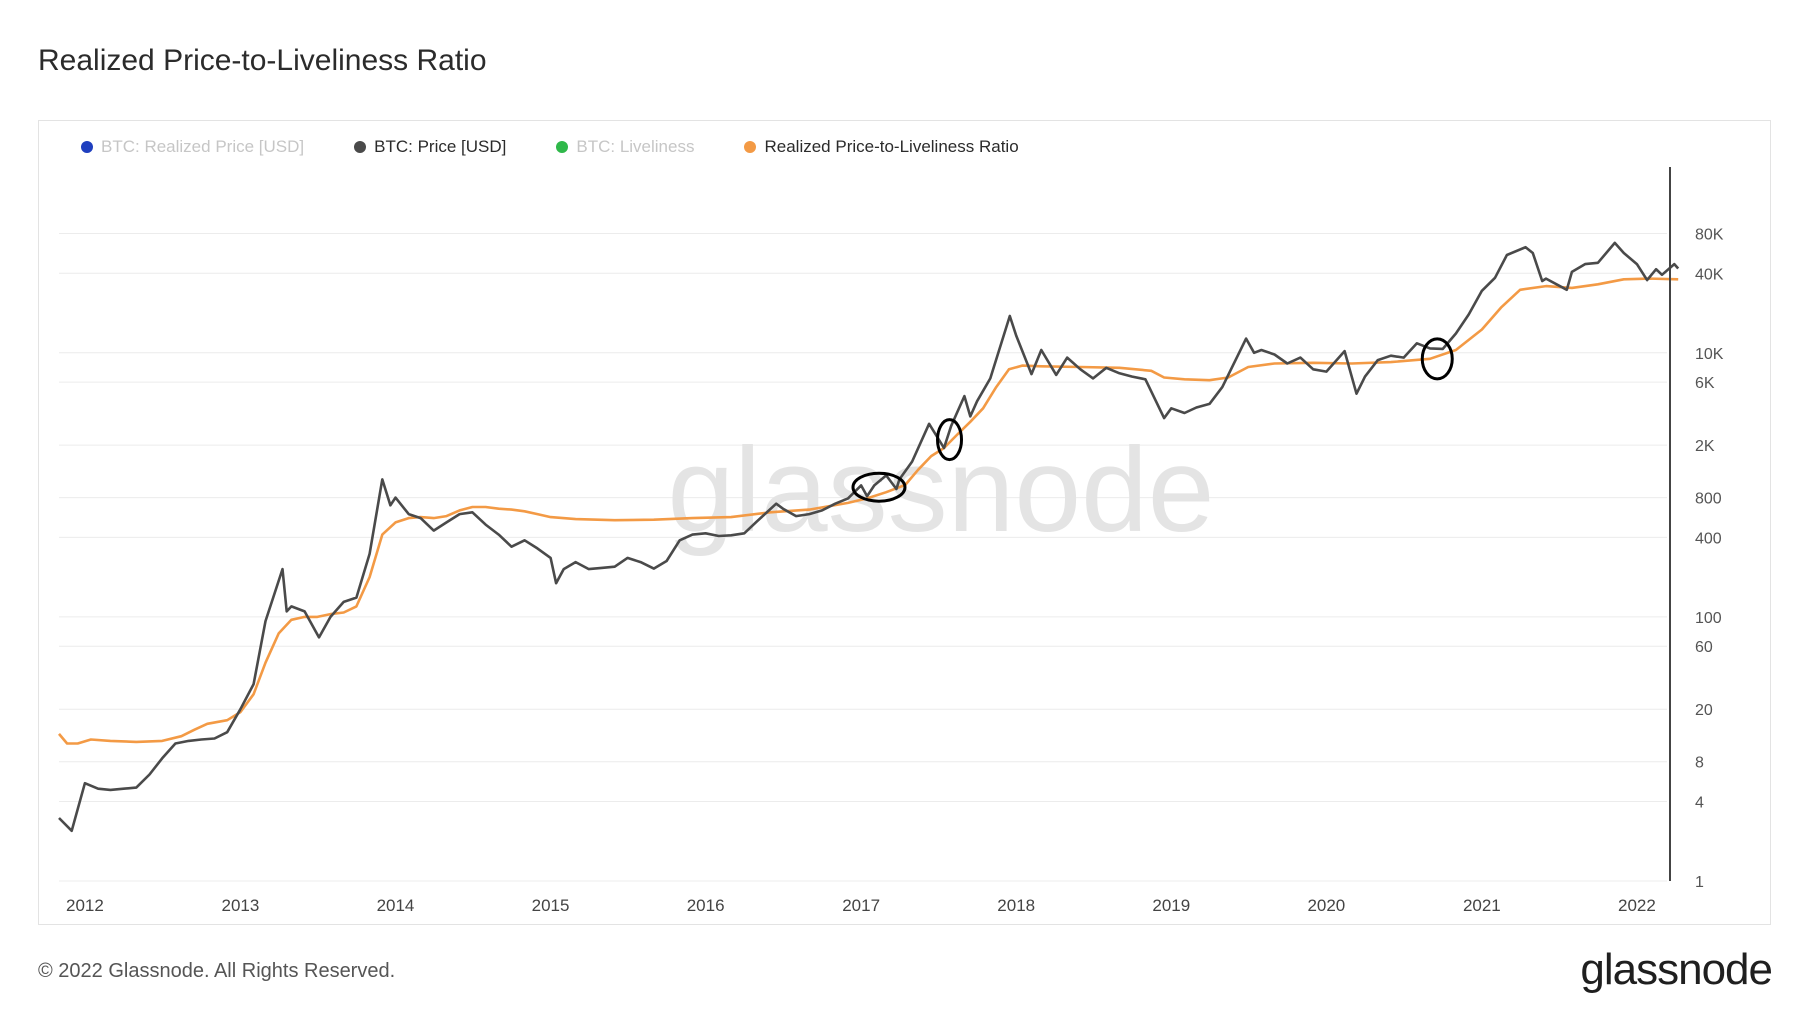 This screenshot has width=1800, height=1013. What do you see at coordinates (1699, 882) in the screenshot?
I see `y-tick-label: 1` at bounding box center [1699, 882].